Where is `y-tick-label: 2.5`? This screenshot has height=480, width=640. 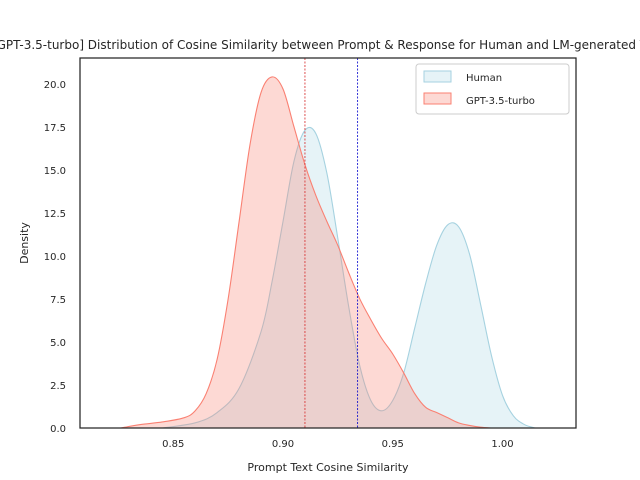 y-tick-label: 2.5 is located at coordinates (58, 386).